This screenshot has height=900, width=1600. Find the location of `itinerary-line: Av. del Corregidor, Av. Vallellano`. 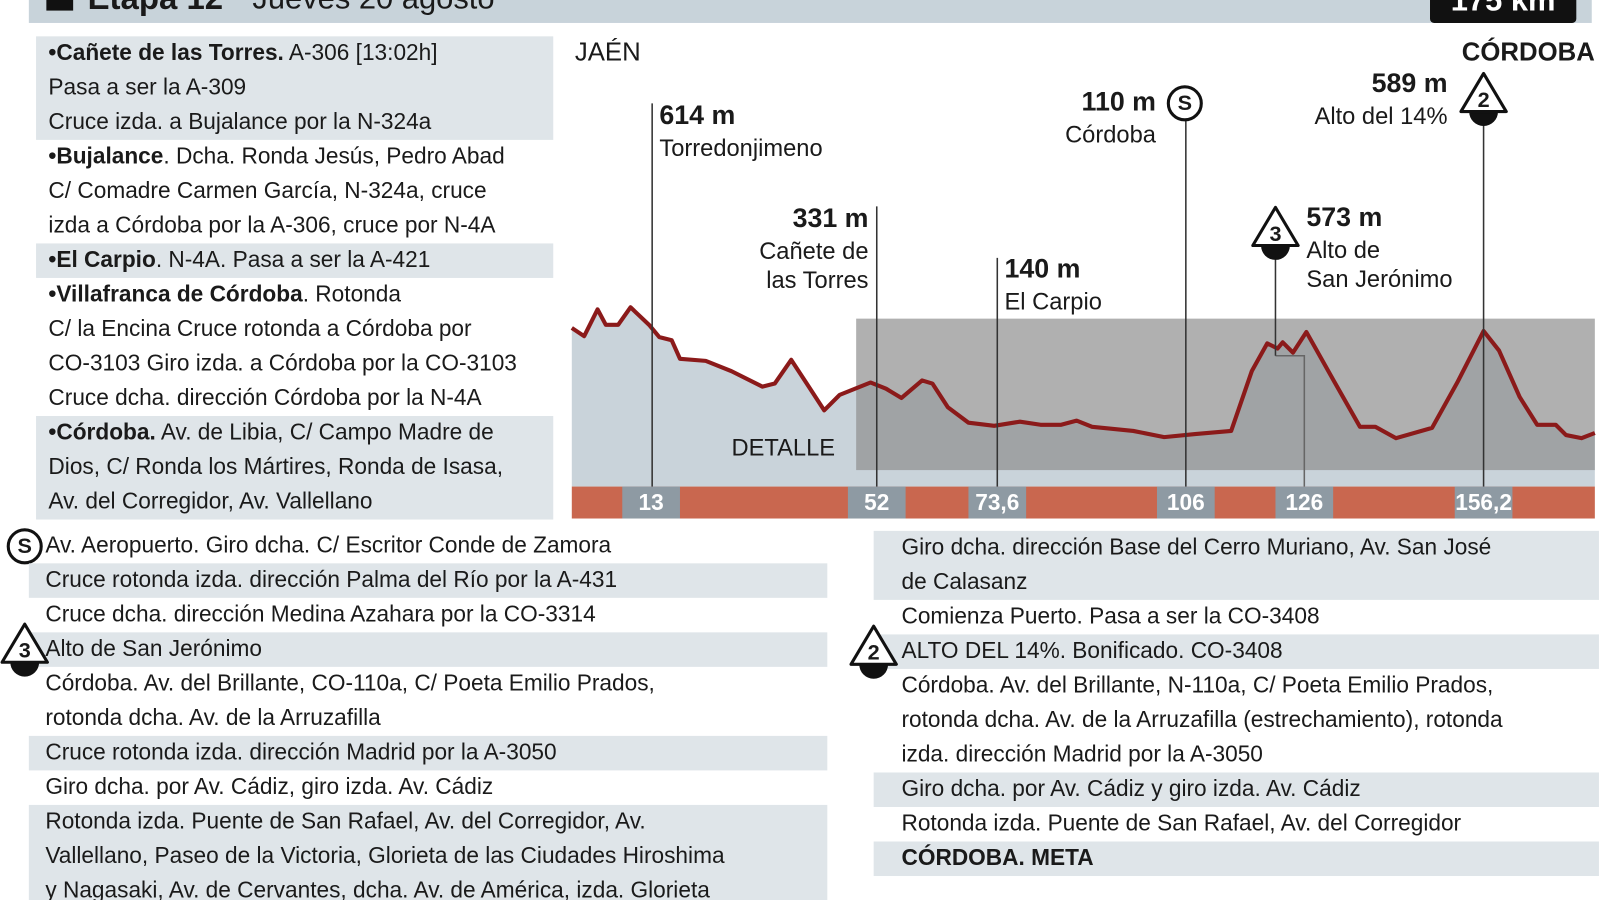

itinerary-line: Av. del Corregidor, Av. Vallellano is located at coordinates (210, 501).